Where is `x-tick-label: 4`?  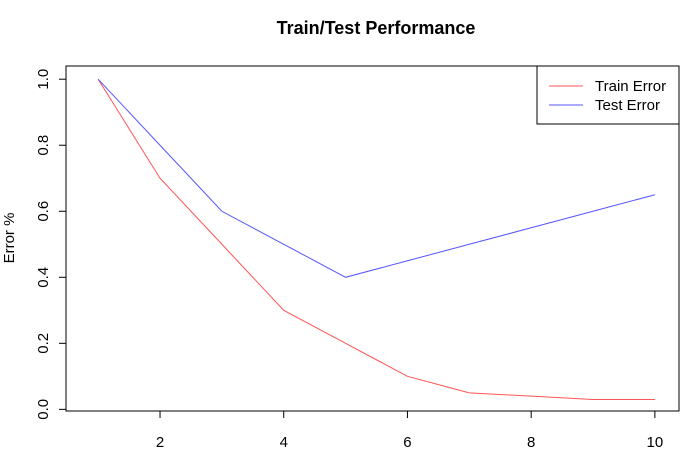 x-tick-label: 4 is located at coordinates (284, 442).